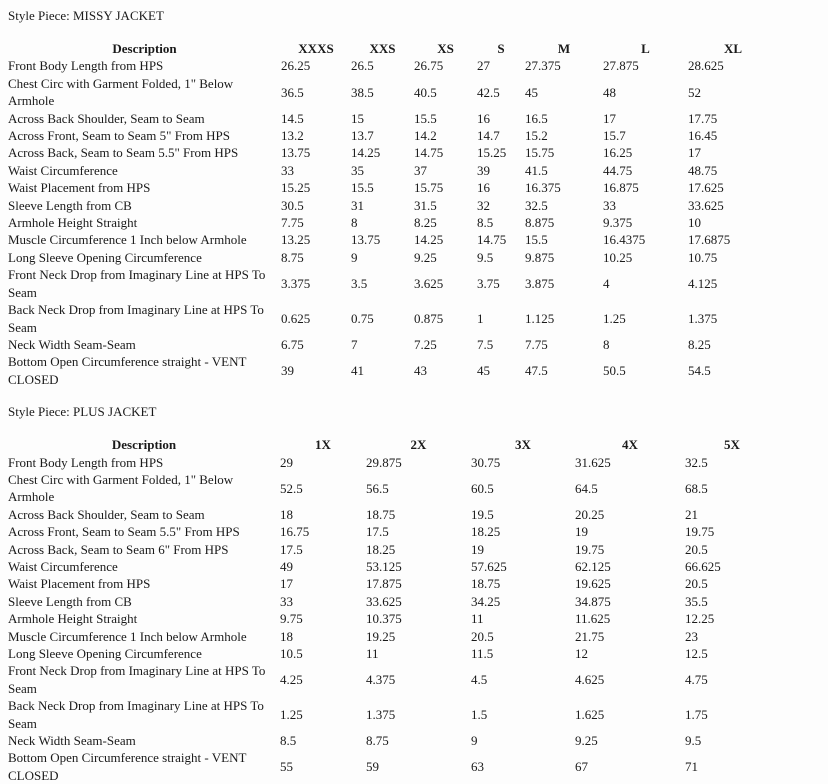 This screenshot has width=828, height=784. What do you see at coordinates (691, 514) in the screenshot?
I see `spec-value-cell: 21` at bounding box center [691, 514].